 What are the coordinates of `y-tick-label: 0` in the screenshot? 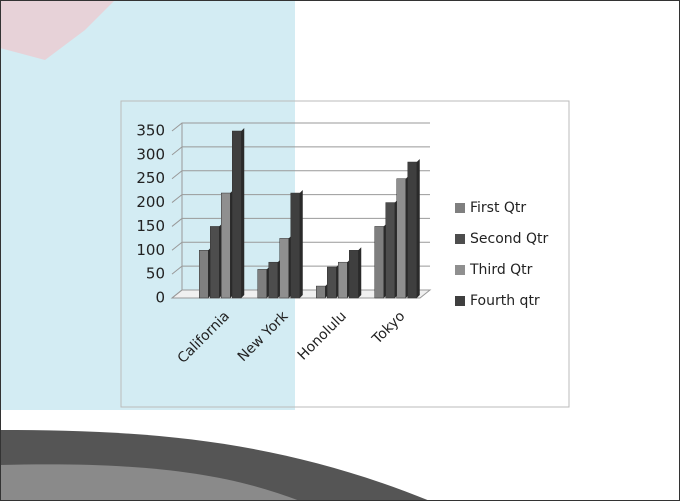 It's located at (160, 298).